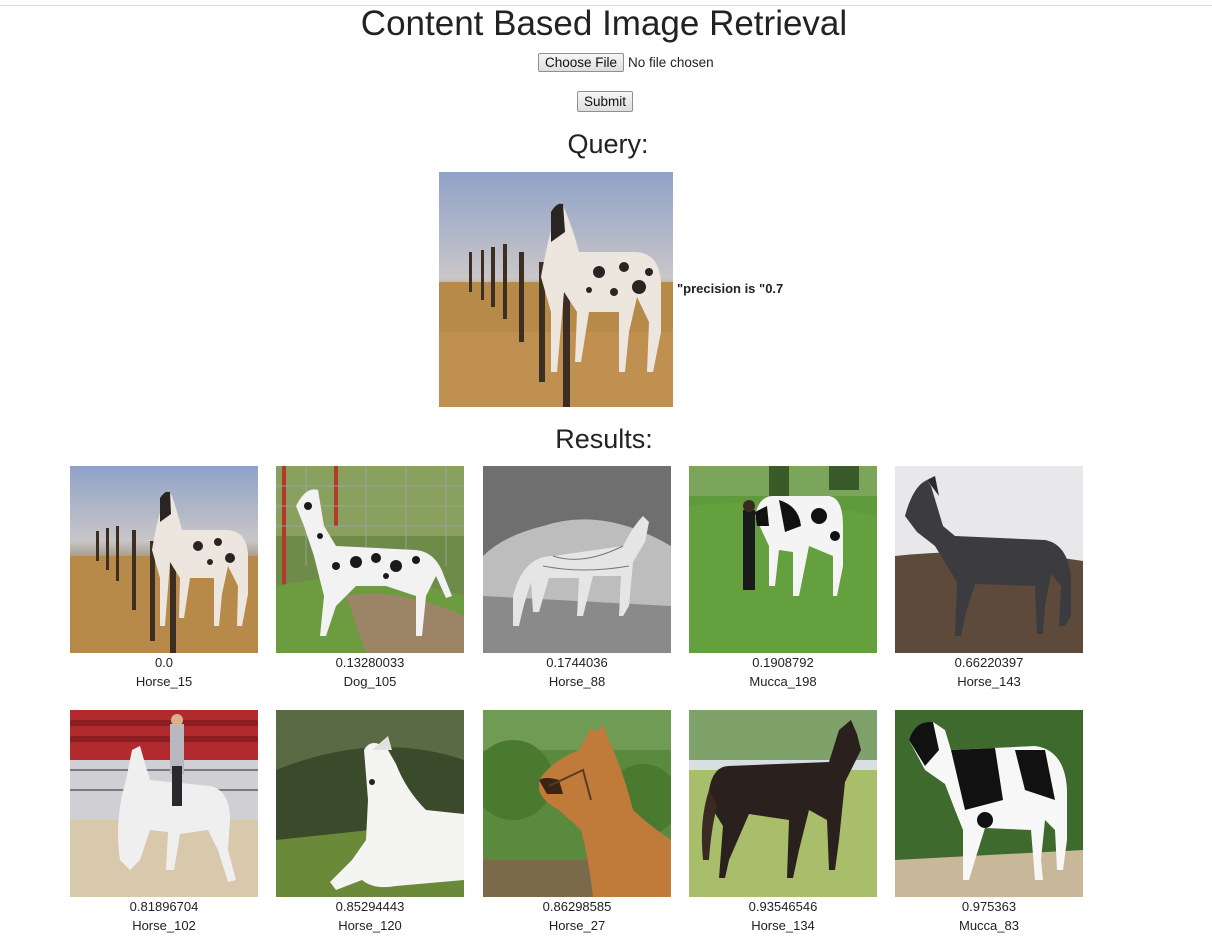 The height and width of the screenshot is (941, 1212). What do you see at coordinates (577, 681) in the screenshot?
I see `result-label: Horse_88` at bounding box center [577, 681].